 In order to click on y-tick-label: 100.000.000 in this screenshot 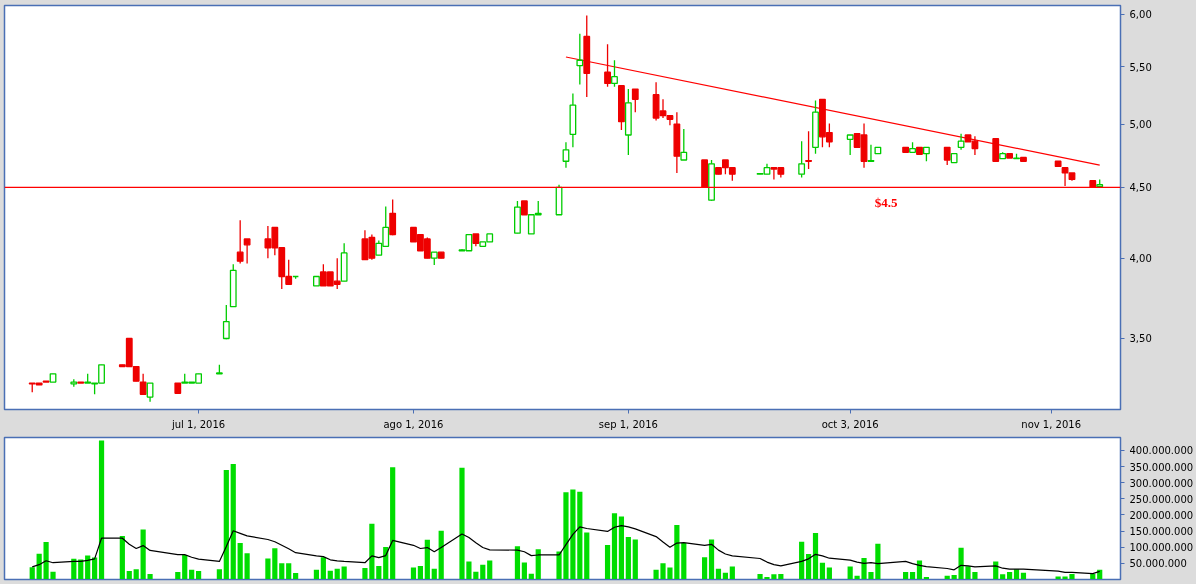, I will do `click(1161, 548)`.